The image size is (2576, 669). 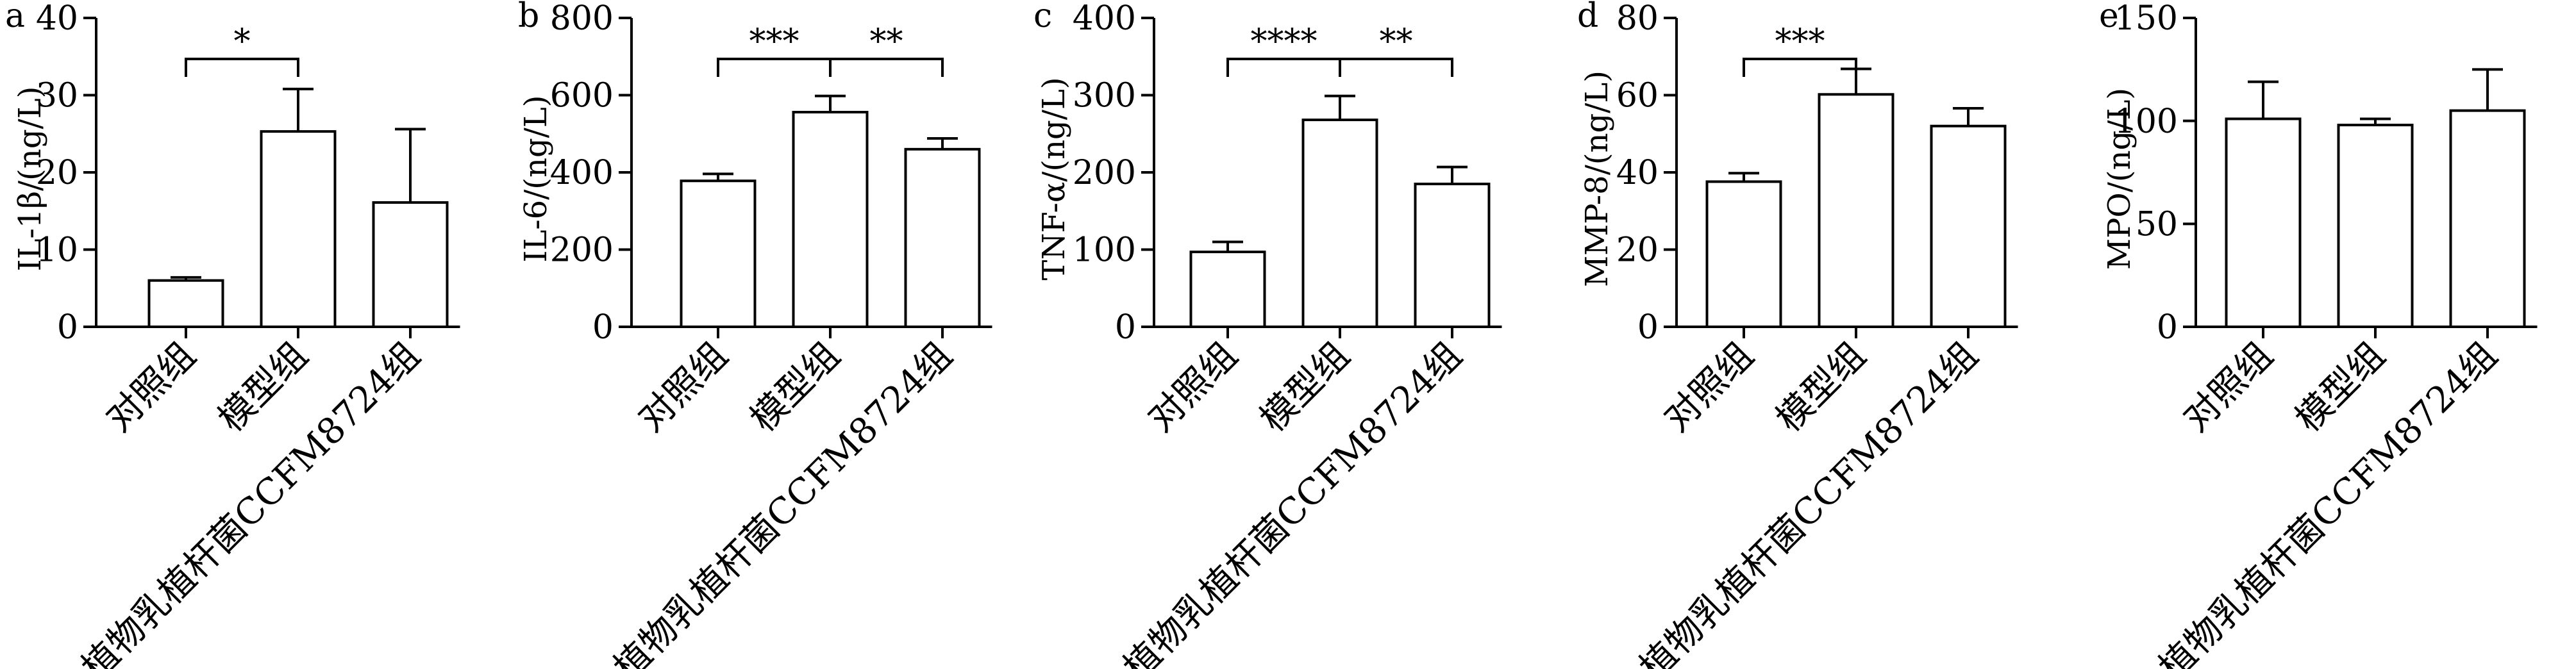 I want to click on y-axis-label: IL-6/(ng/L), so click(x=536, y=179).